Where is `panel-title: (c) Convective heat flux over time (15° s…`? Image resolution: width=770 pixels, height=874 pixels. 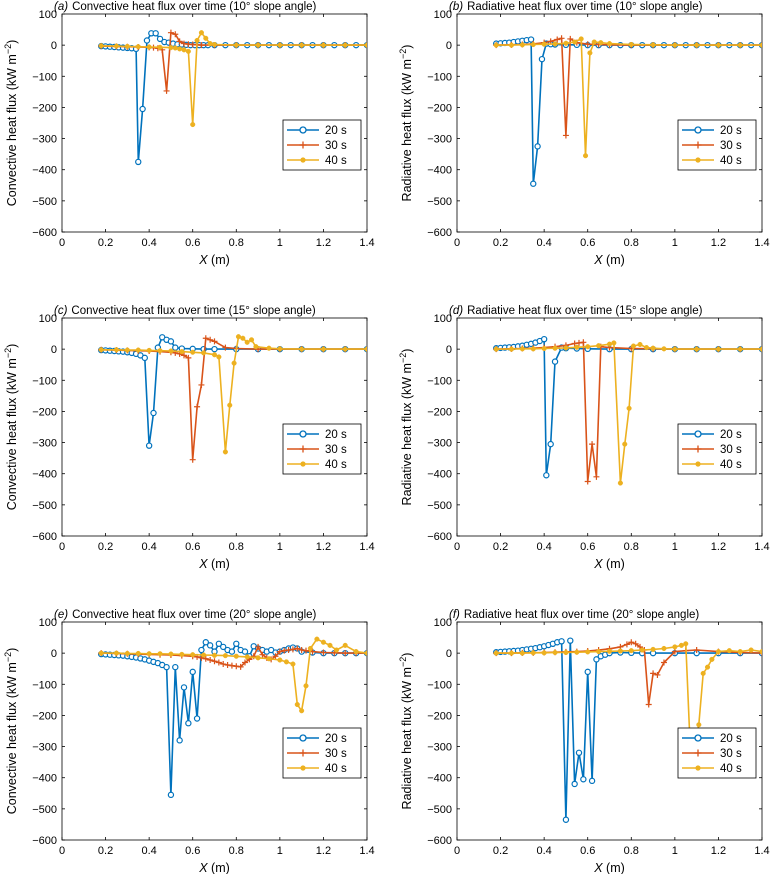 panel-title: (c) Convective heat flux over time (15° s… is located at coordinates (185, 311).